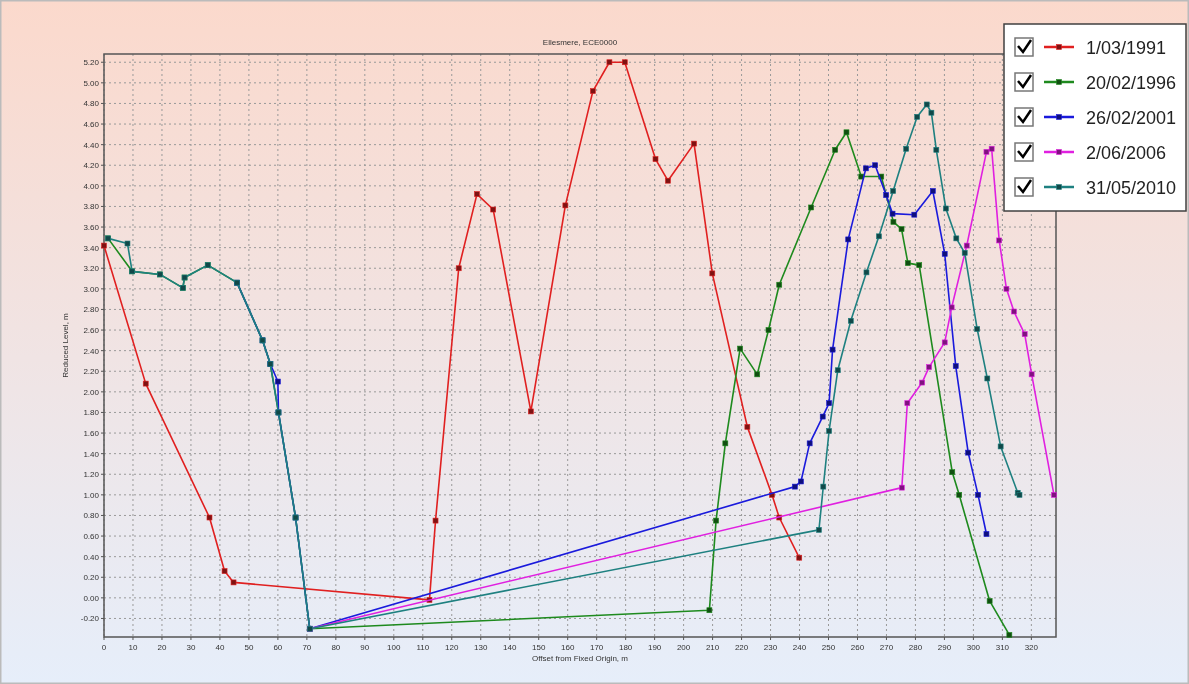  What do you see at coordinates (91, 269) in the screenshot?
I see `y-tick-label: 3.20` at bounding box center [91, 269].